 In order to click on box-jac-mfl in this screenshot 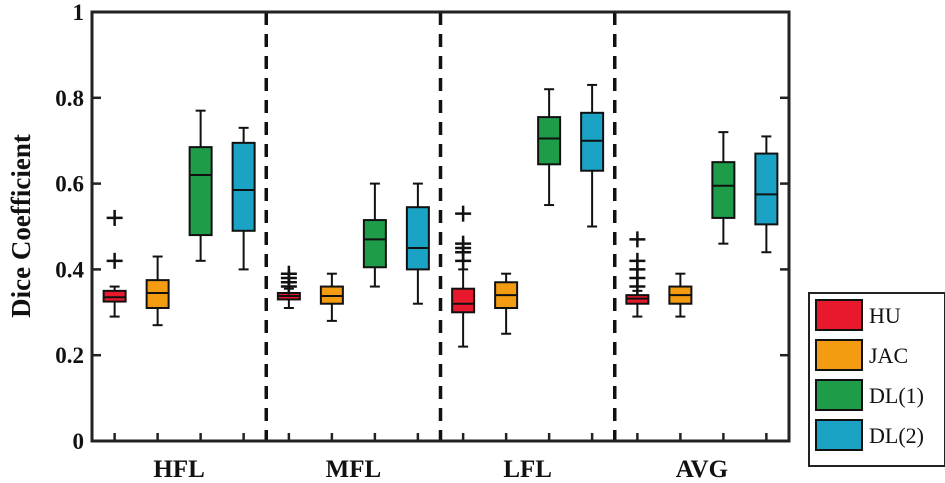, I will do `click(331, 297)`.